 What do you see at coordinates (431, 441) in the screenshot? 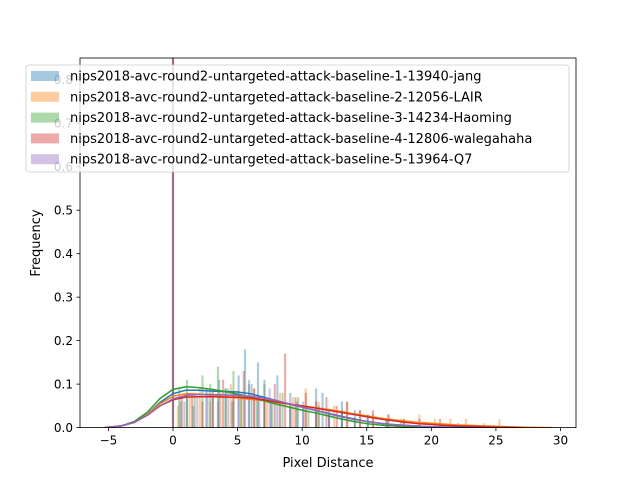
I see `x-tick-label: 20` at bounding box center [431, 441].